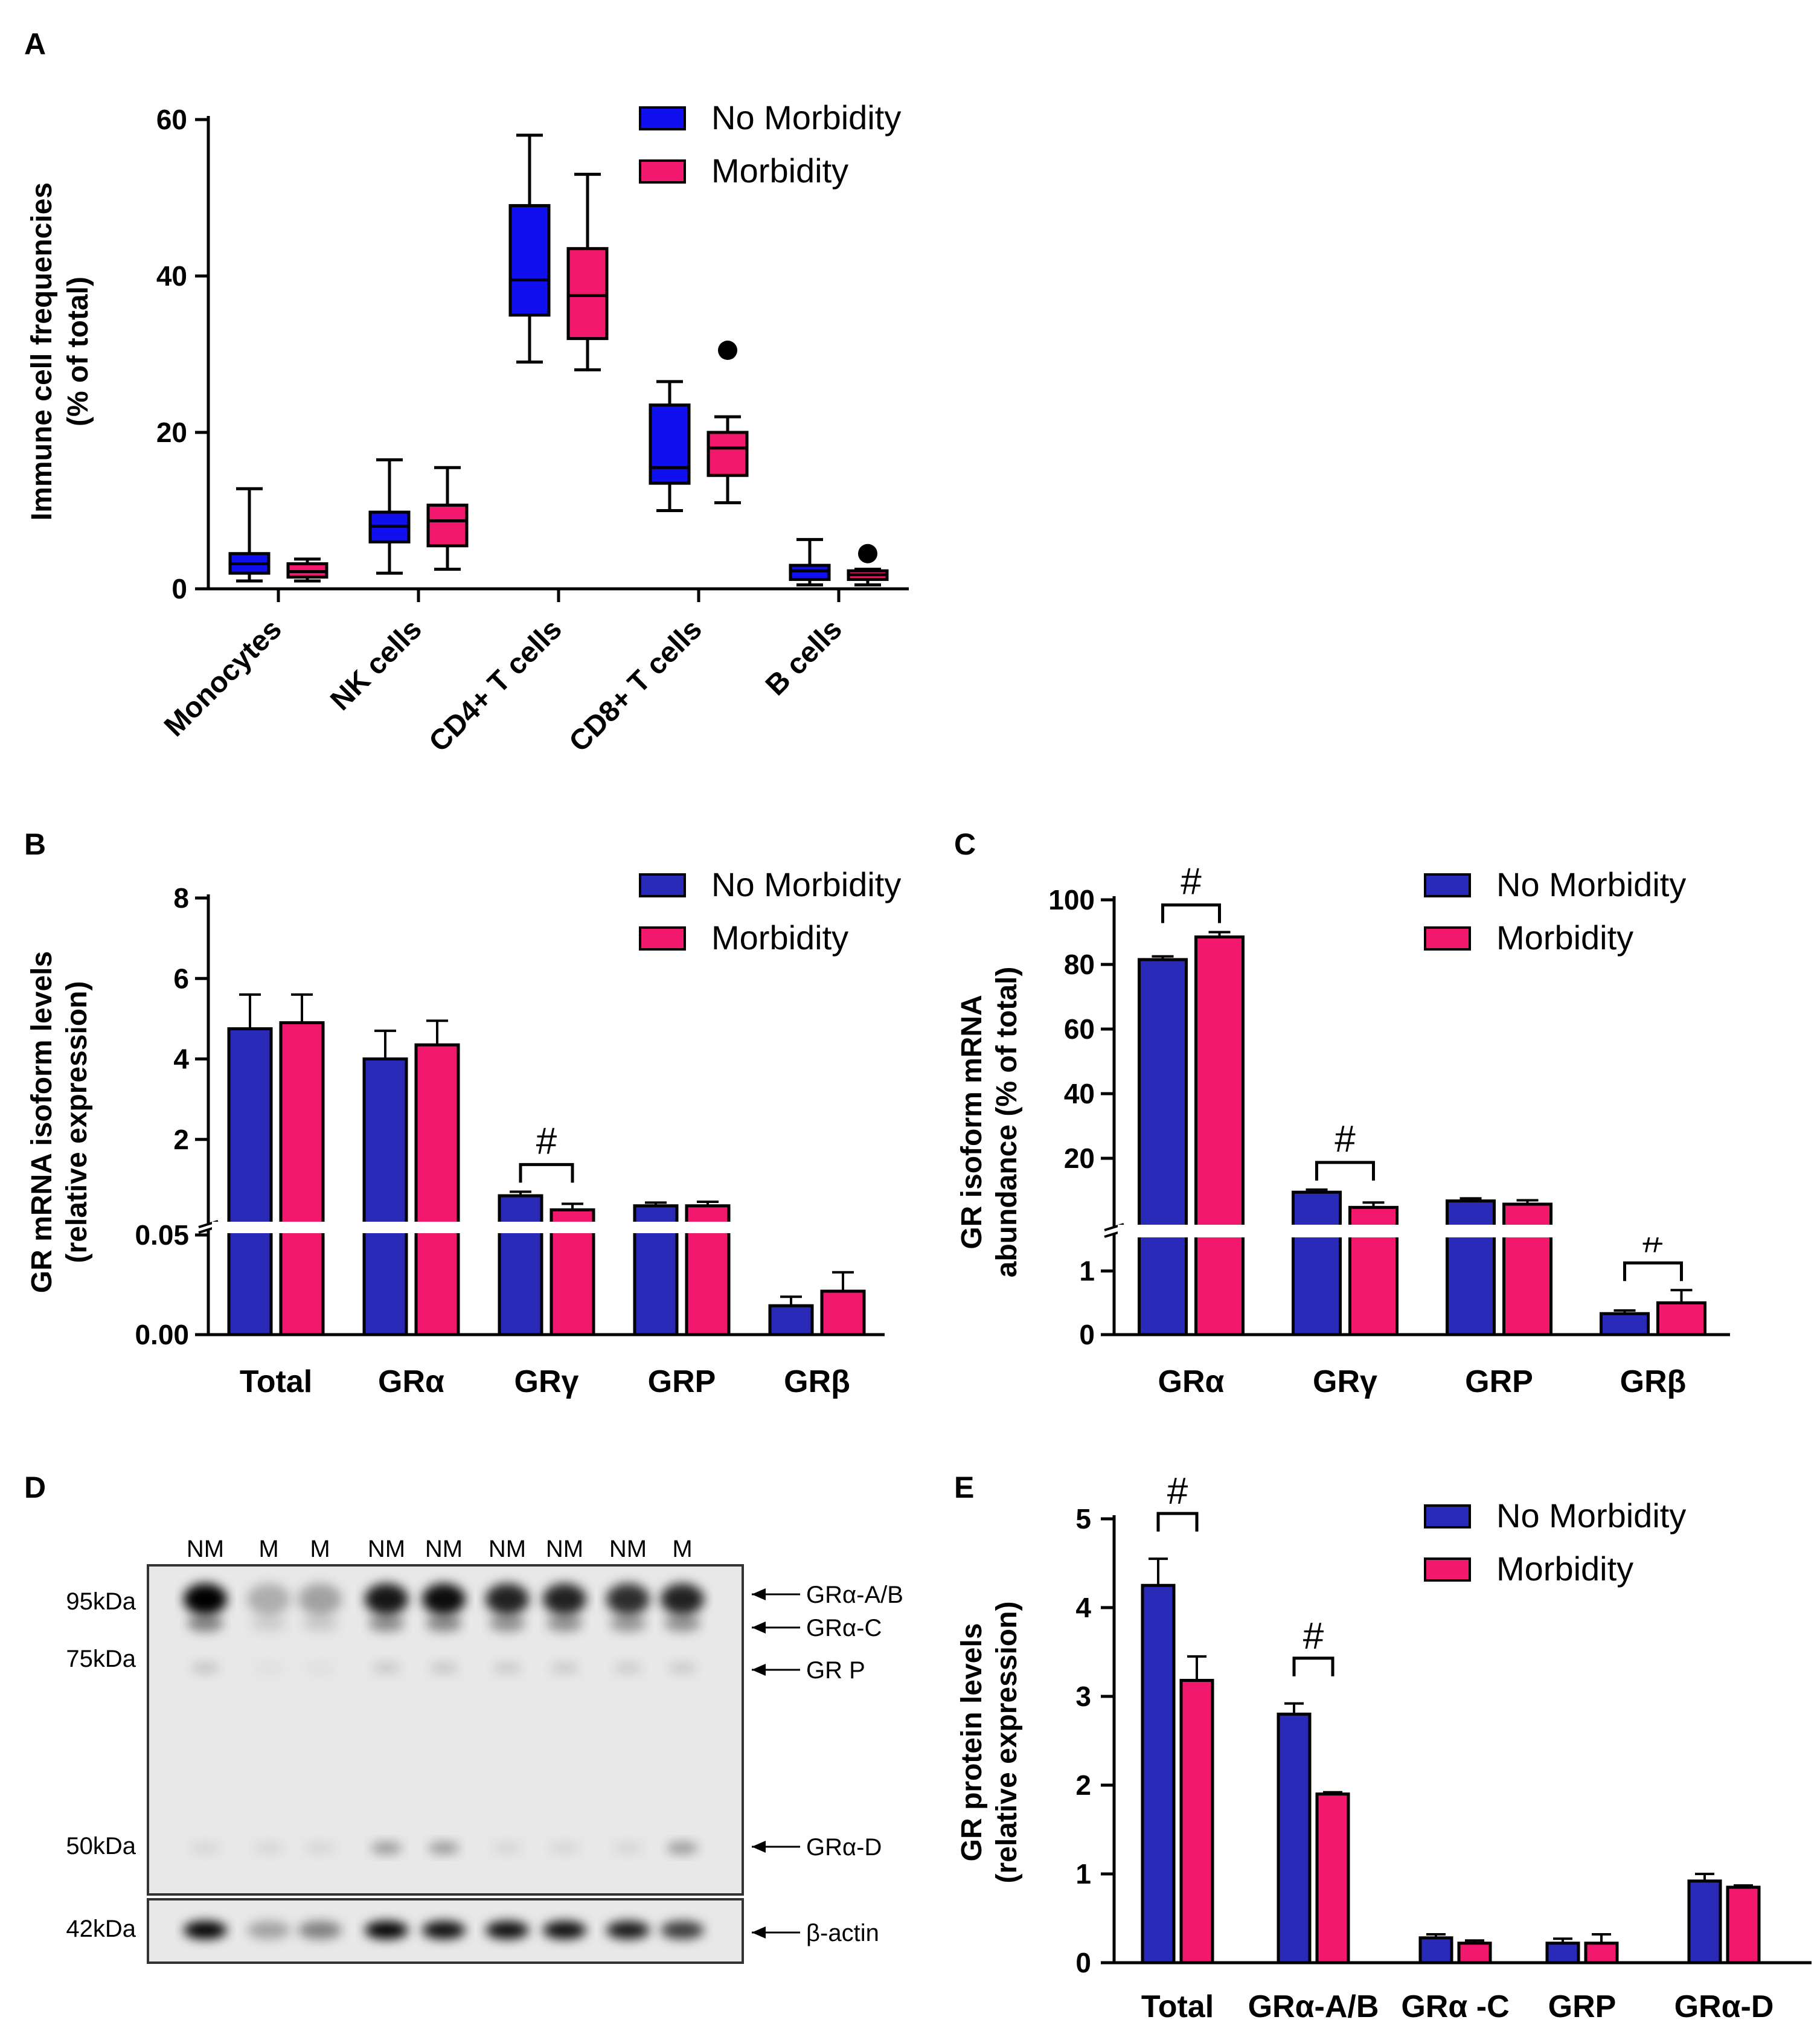 The height and width of the screenshot is (2040, 1820). I want to click on x-category-label-e: GRP, so click(1582, 2006).